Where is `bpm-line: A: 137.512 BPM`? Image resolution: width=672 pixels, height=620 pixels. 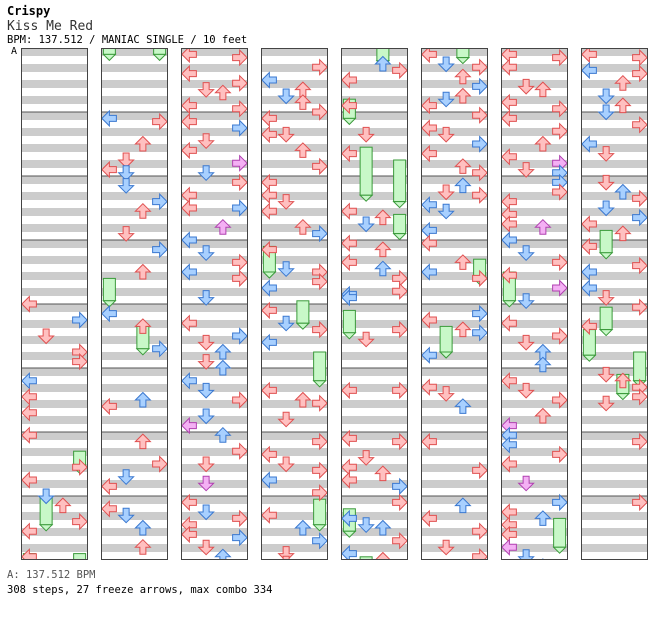 bpm-line: A: 137.512 BPM is located at coordinates (51, 575).